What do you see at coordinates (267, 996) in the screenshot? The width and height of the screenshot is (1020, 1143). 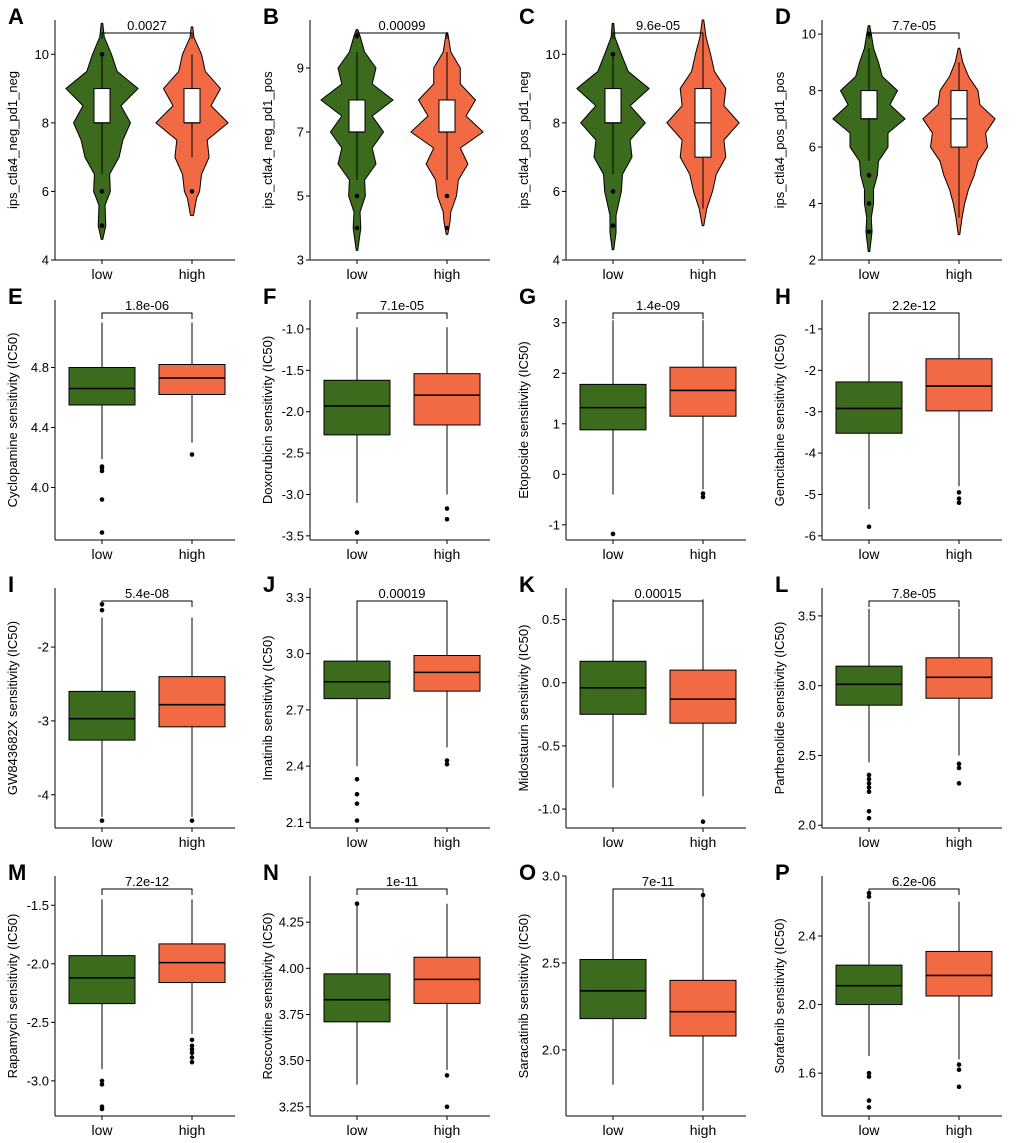 I see `y-axis-title: Roscovitine sensitivity (IC50)` at bounding box center [267, 996].